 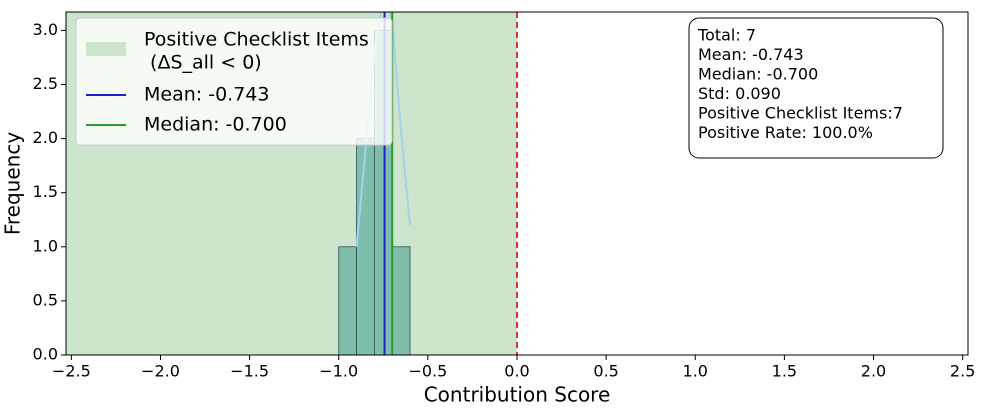 I want to click on y-tick-label: 1.5, so click(x=45, y=191).